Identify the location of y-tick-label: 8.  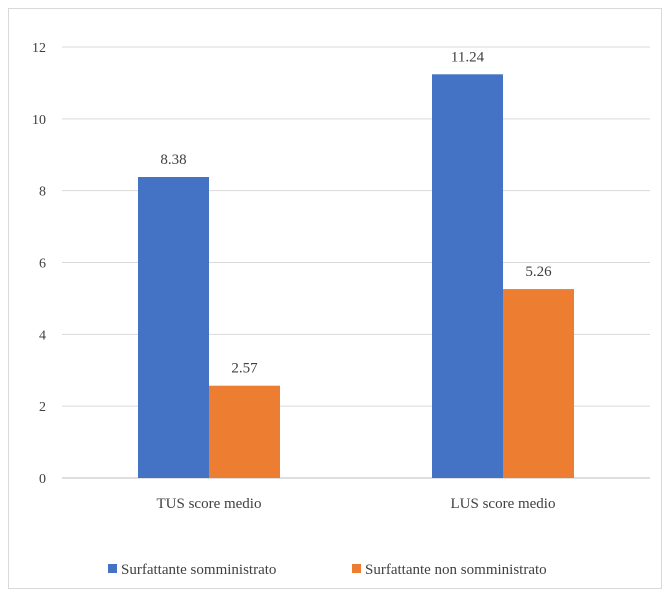
(42, 192).